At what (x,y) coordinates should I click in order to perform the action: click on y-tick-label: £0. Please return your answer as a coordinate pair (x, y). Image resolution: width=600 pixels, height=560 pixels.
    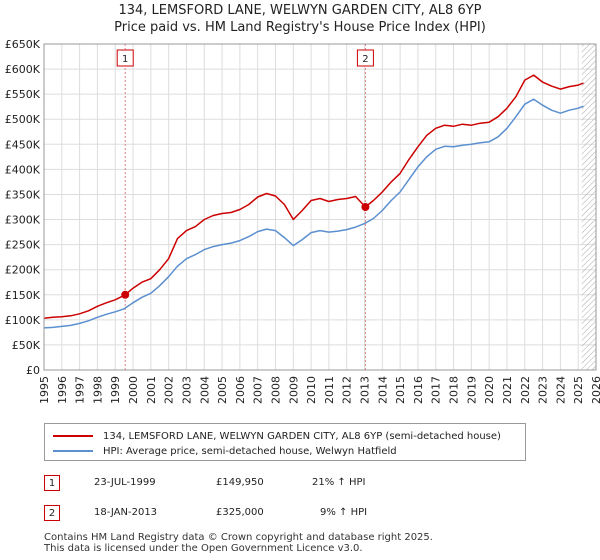
    Looking at the image, I should click on (33, 370).